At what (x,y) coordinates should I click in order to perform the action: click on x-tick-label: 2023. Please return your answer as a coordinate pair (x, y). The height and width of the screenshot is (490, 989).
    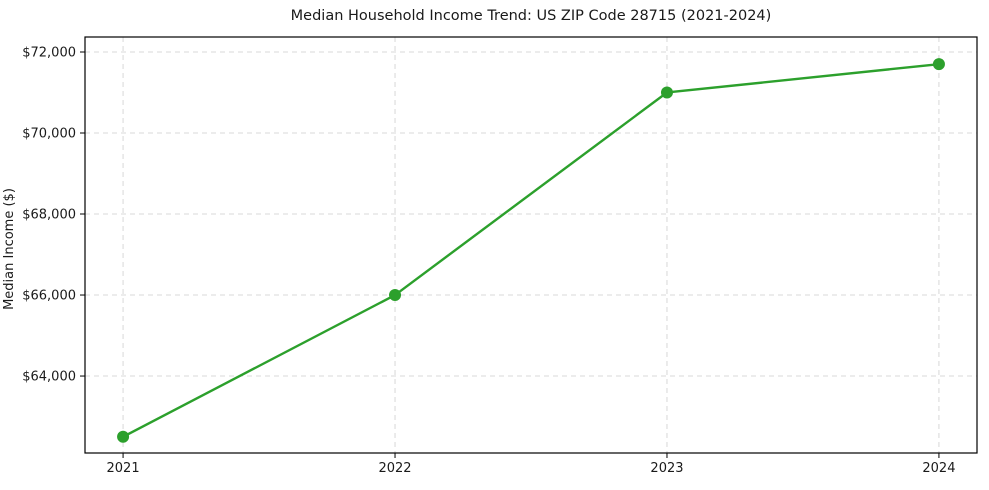
    Looking at the image, I should click on (666, 468).